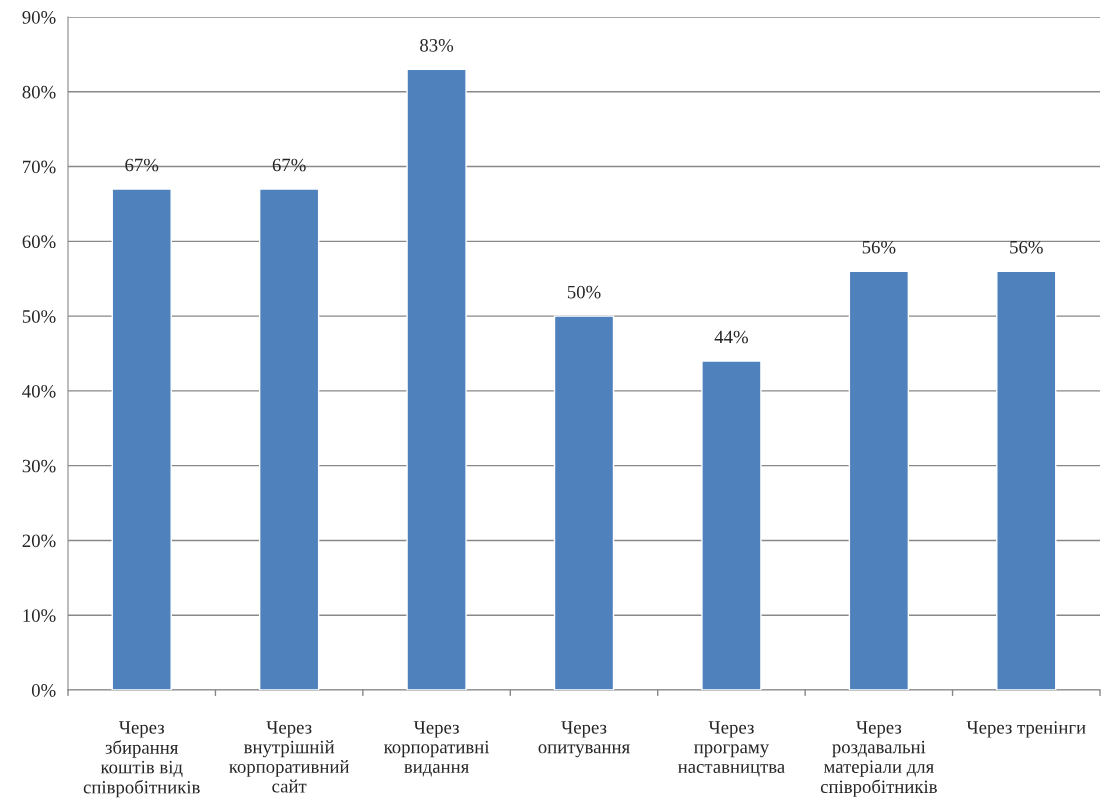 The width and height of the screenshot is (1103, 807). I want to click on y-tick-label: 40%, so click(39, 391).